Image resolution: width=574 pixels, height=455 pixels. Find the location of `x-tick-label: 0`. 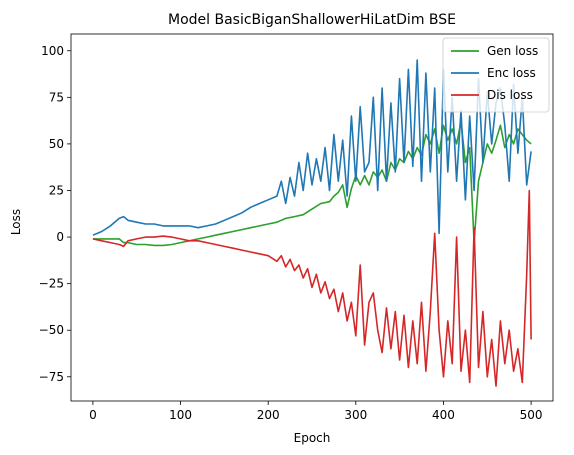

x-tick-label: 0 is located at coordinates (93, 415).